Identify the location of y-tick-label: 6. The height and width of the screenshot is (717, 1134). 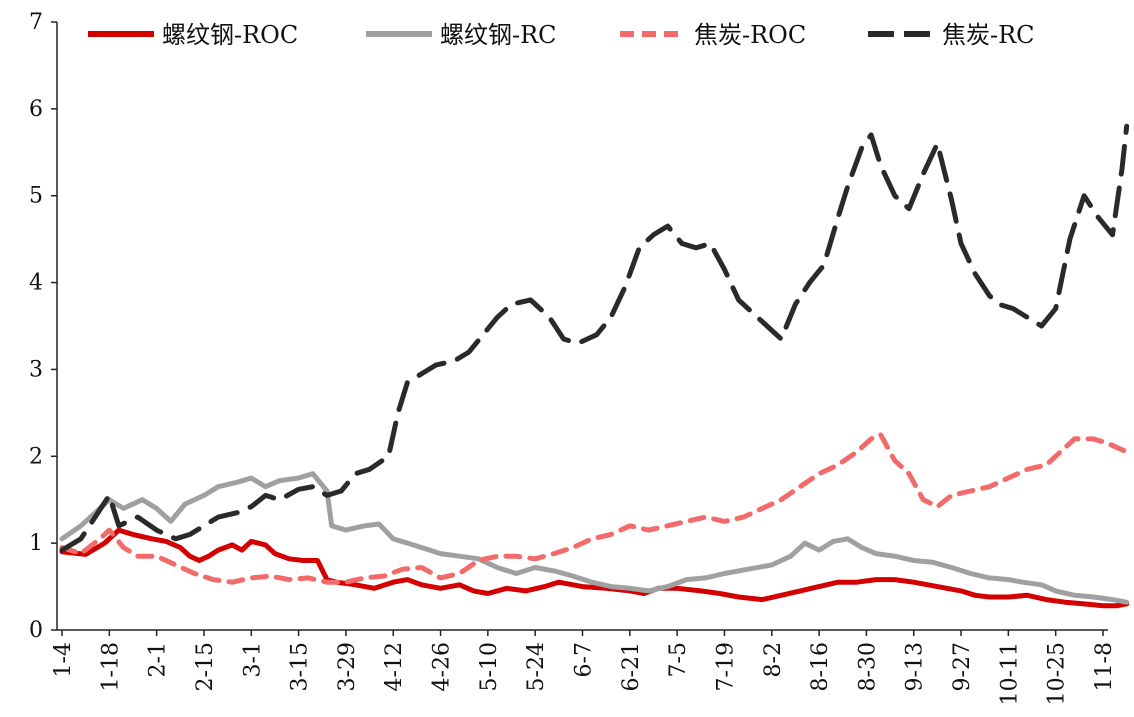
(36, 109).